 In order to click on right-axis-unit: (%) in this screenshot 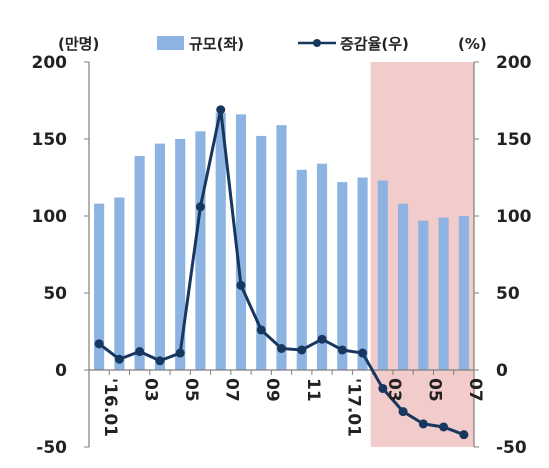, I will do `click(472, 44)`.